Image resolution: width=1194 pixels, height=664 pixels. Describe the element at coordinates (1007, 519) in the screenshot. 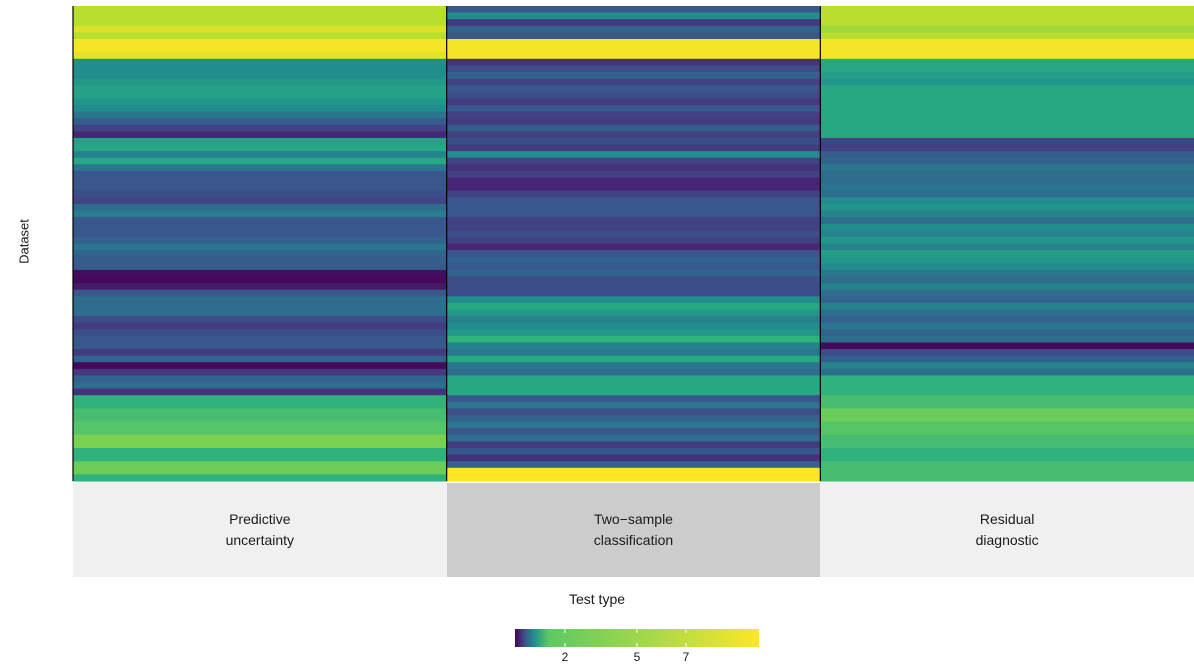

I see `facet-label-line: Residual` at that location.